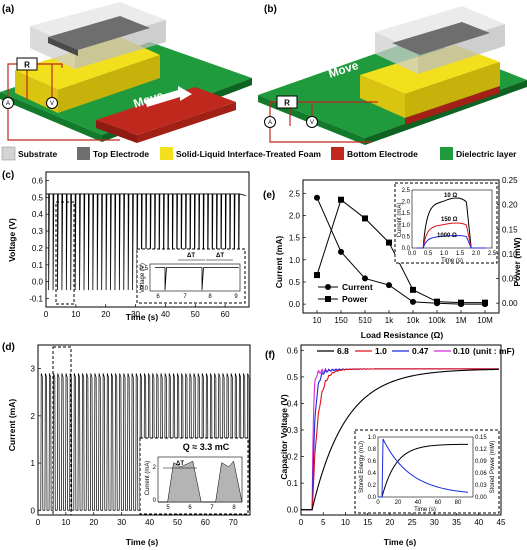  What do you see at coordinates (481, 438) in the screenshot?
I see `svg-text: 0.15` at bounding box center [481, 438].